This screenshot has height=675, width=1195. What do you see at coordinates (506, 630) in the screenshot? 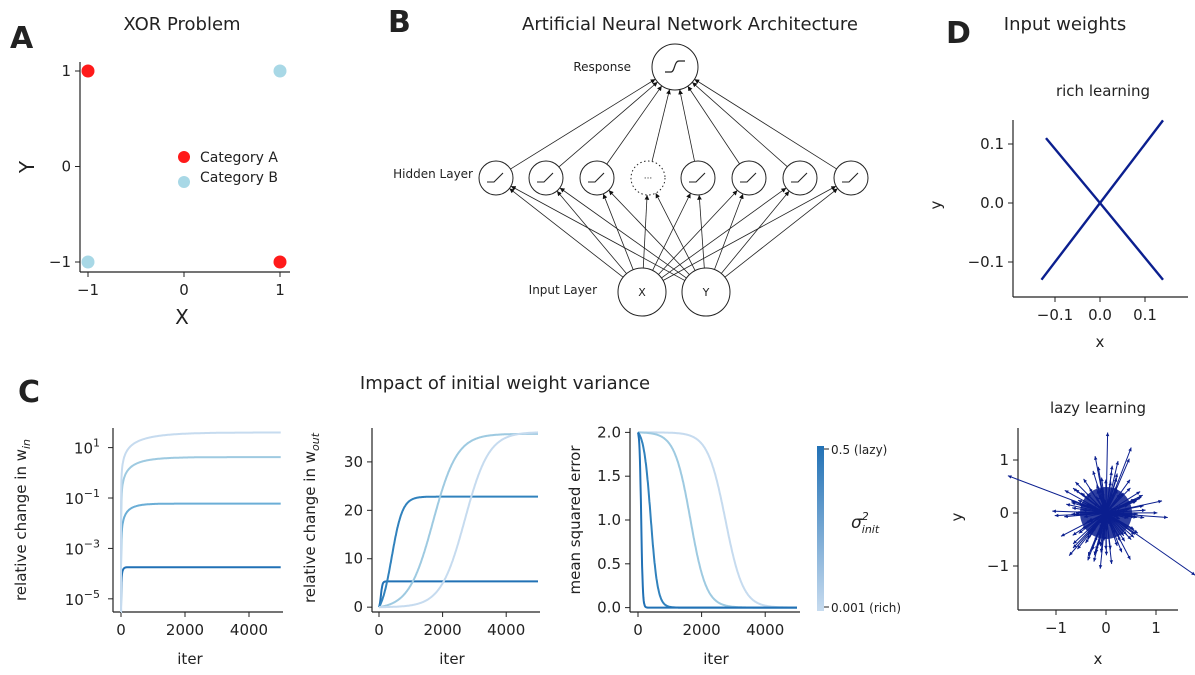
I see `w-out-xtick-label: 4000` at bounding box center [506, 630].